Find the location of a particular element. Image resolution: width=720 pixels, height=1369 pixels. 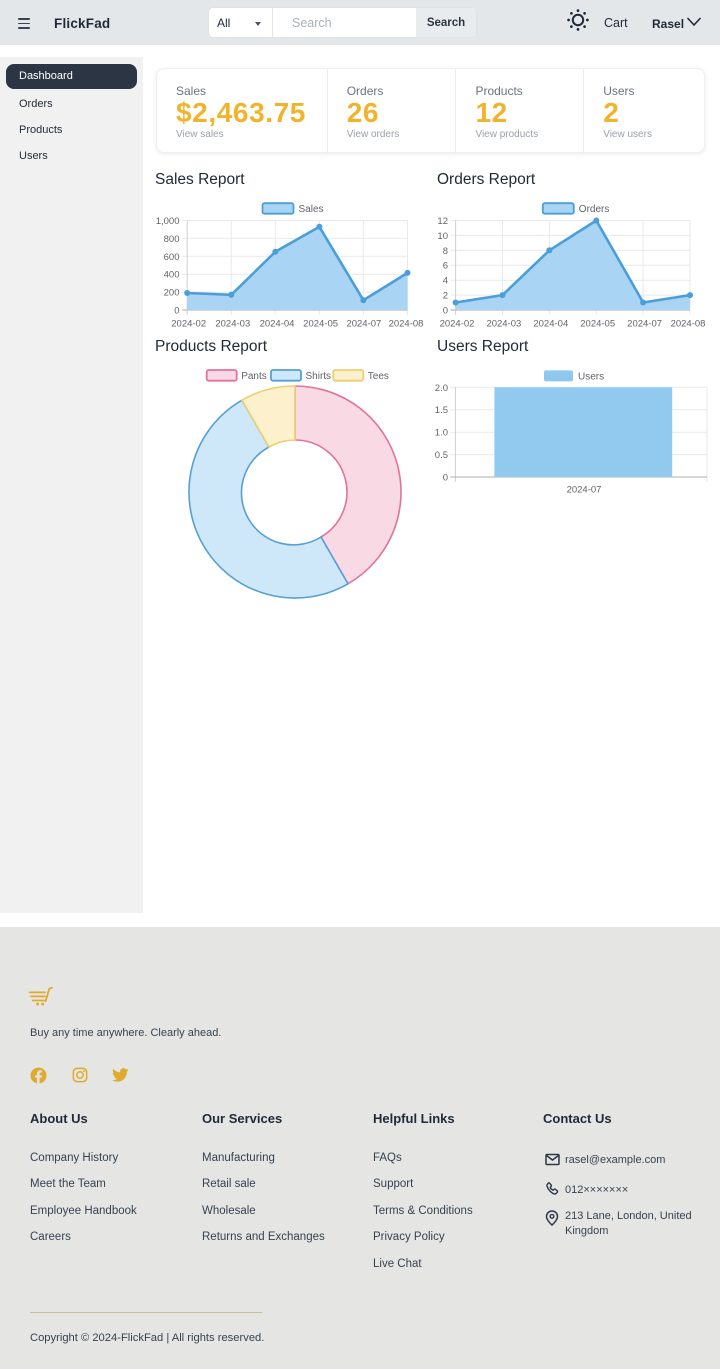

svg-text: 0.5 is located at coordinates (441, 455).